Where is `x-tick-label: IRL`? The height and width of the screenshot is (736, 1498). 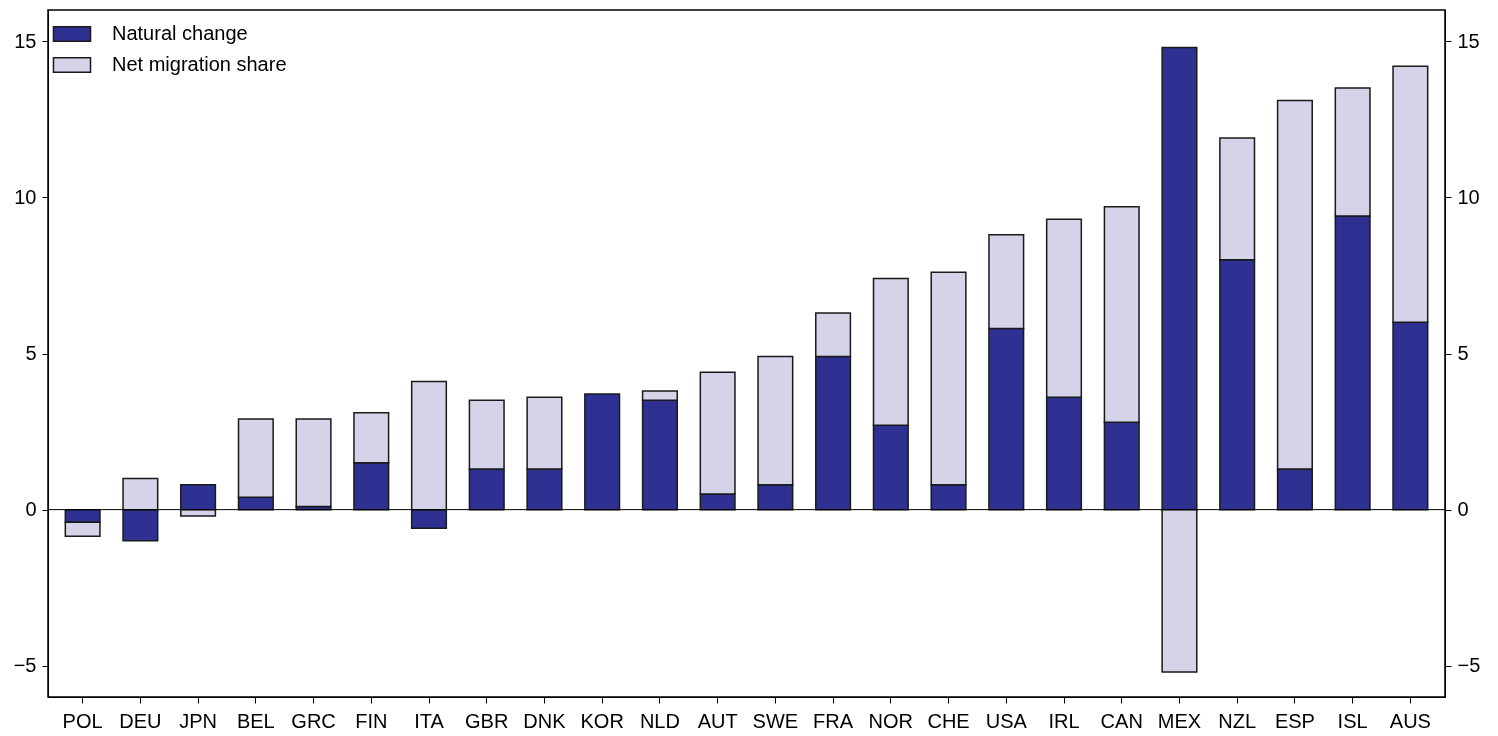 x-tick-label: IRL is located at coordinates (1064, 720).